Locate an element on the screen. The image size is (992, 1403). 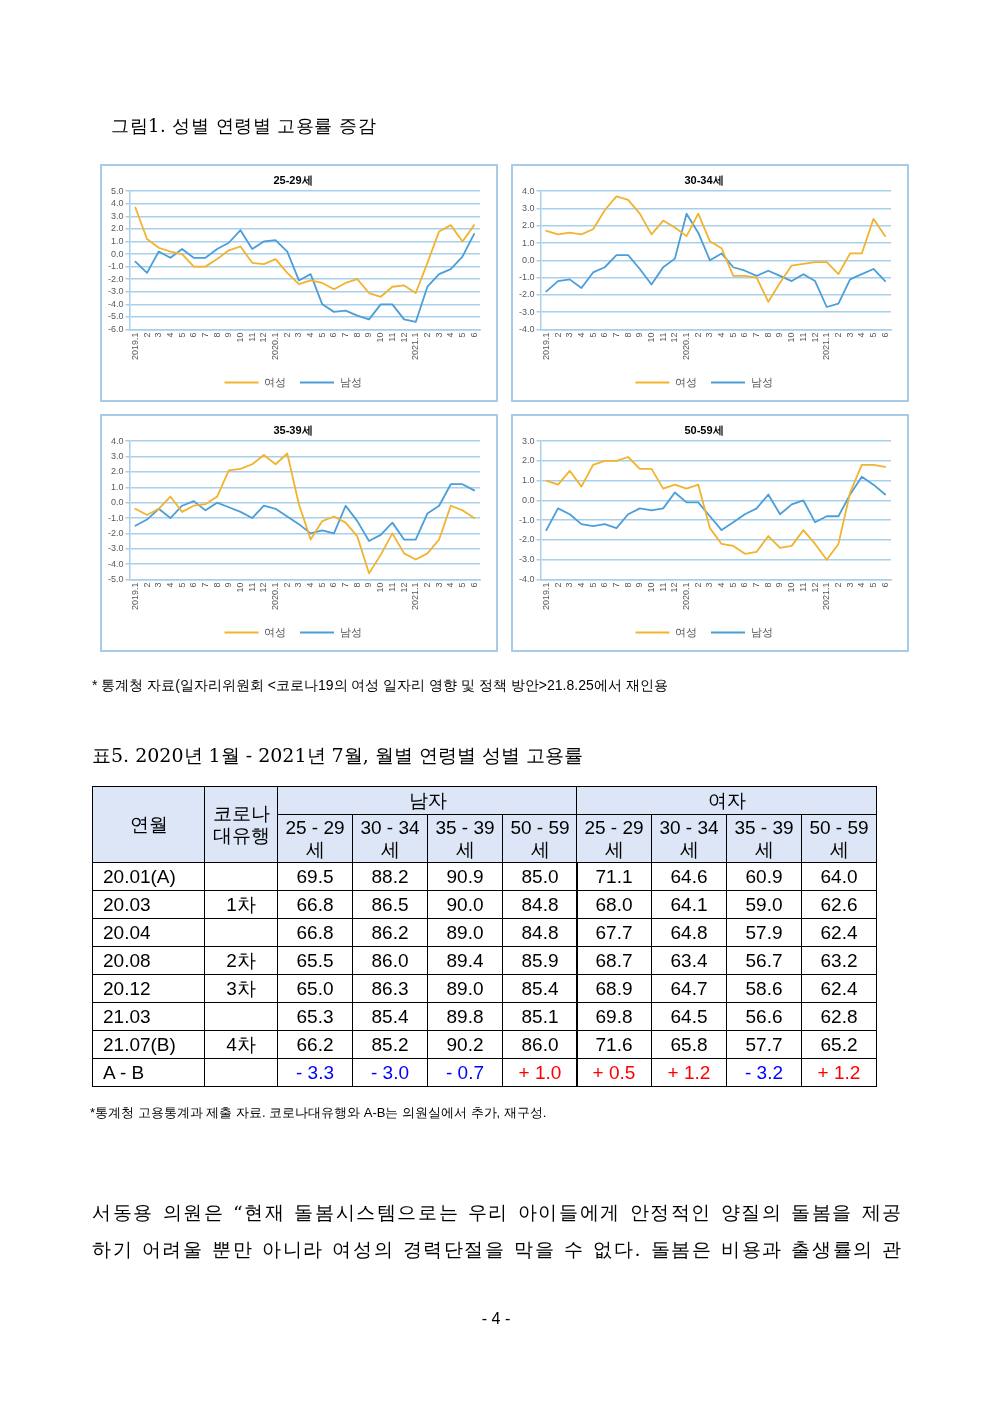
x-tick-label: 2019.1 is located at coordinates (134, 596).